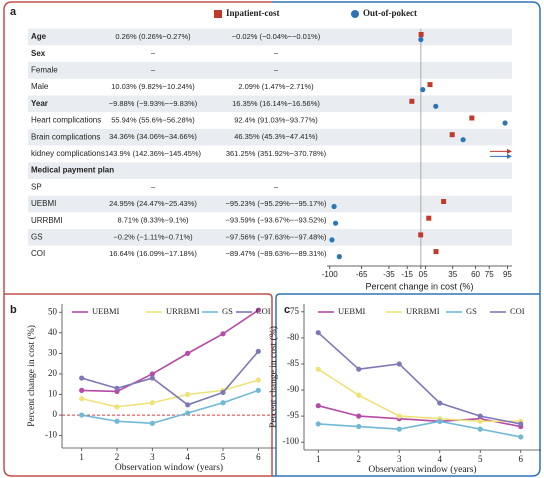 The image size is (544, 478). I want to click on row-label: GS, so click(37, 237).